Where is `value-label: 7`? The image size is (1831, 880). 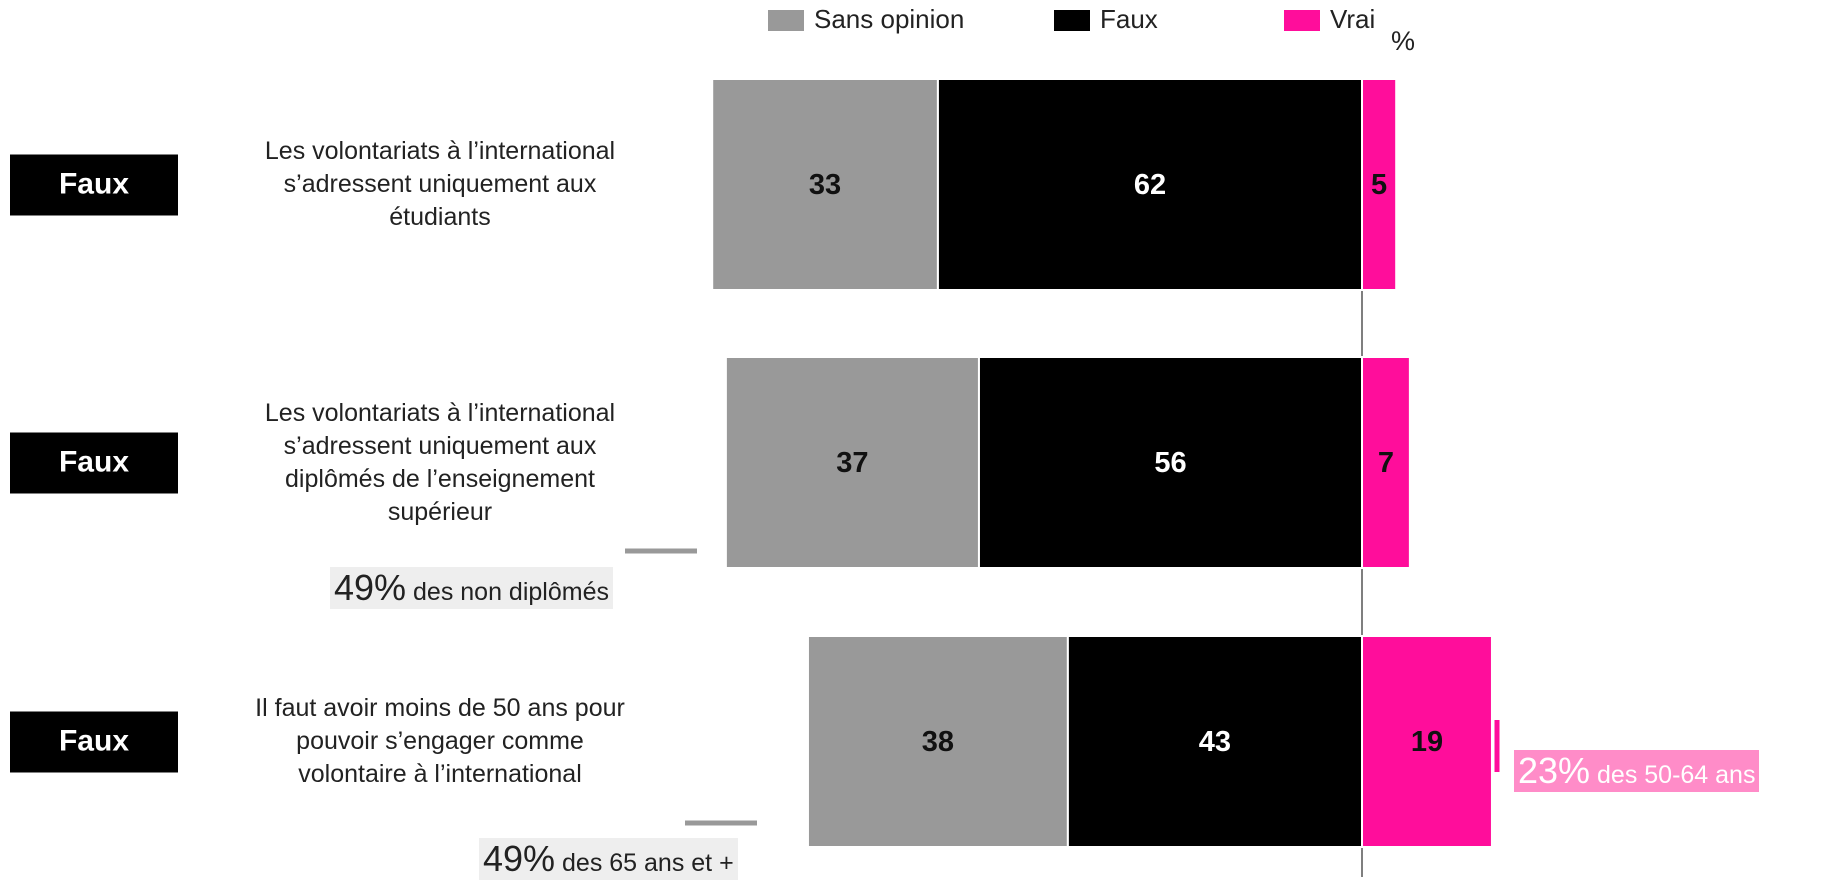
value-label: 7 is located at coordinates (1386, 463).